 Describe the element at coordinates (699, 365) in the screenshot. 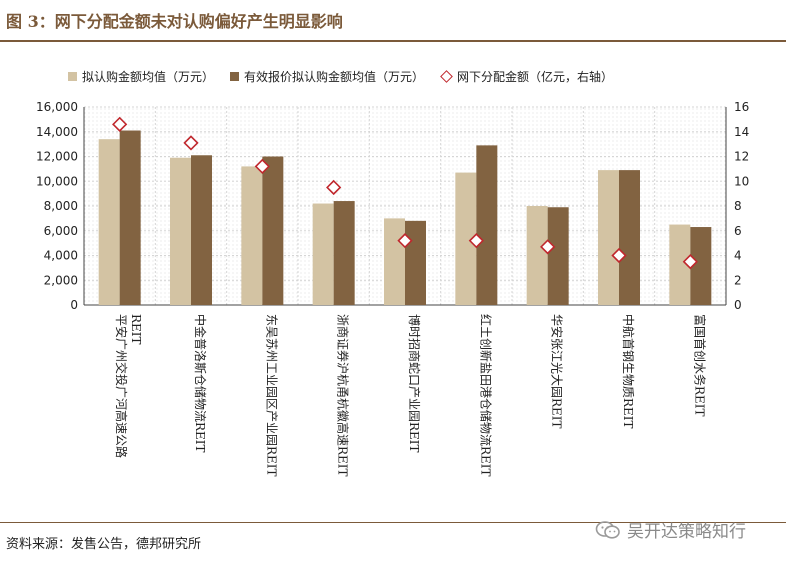

I see `x-category-label: 富国首创水务REIT` at that location.